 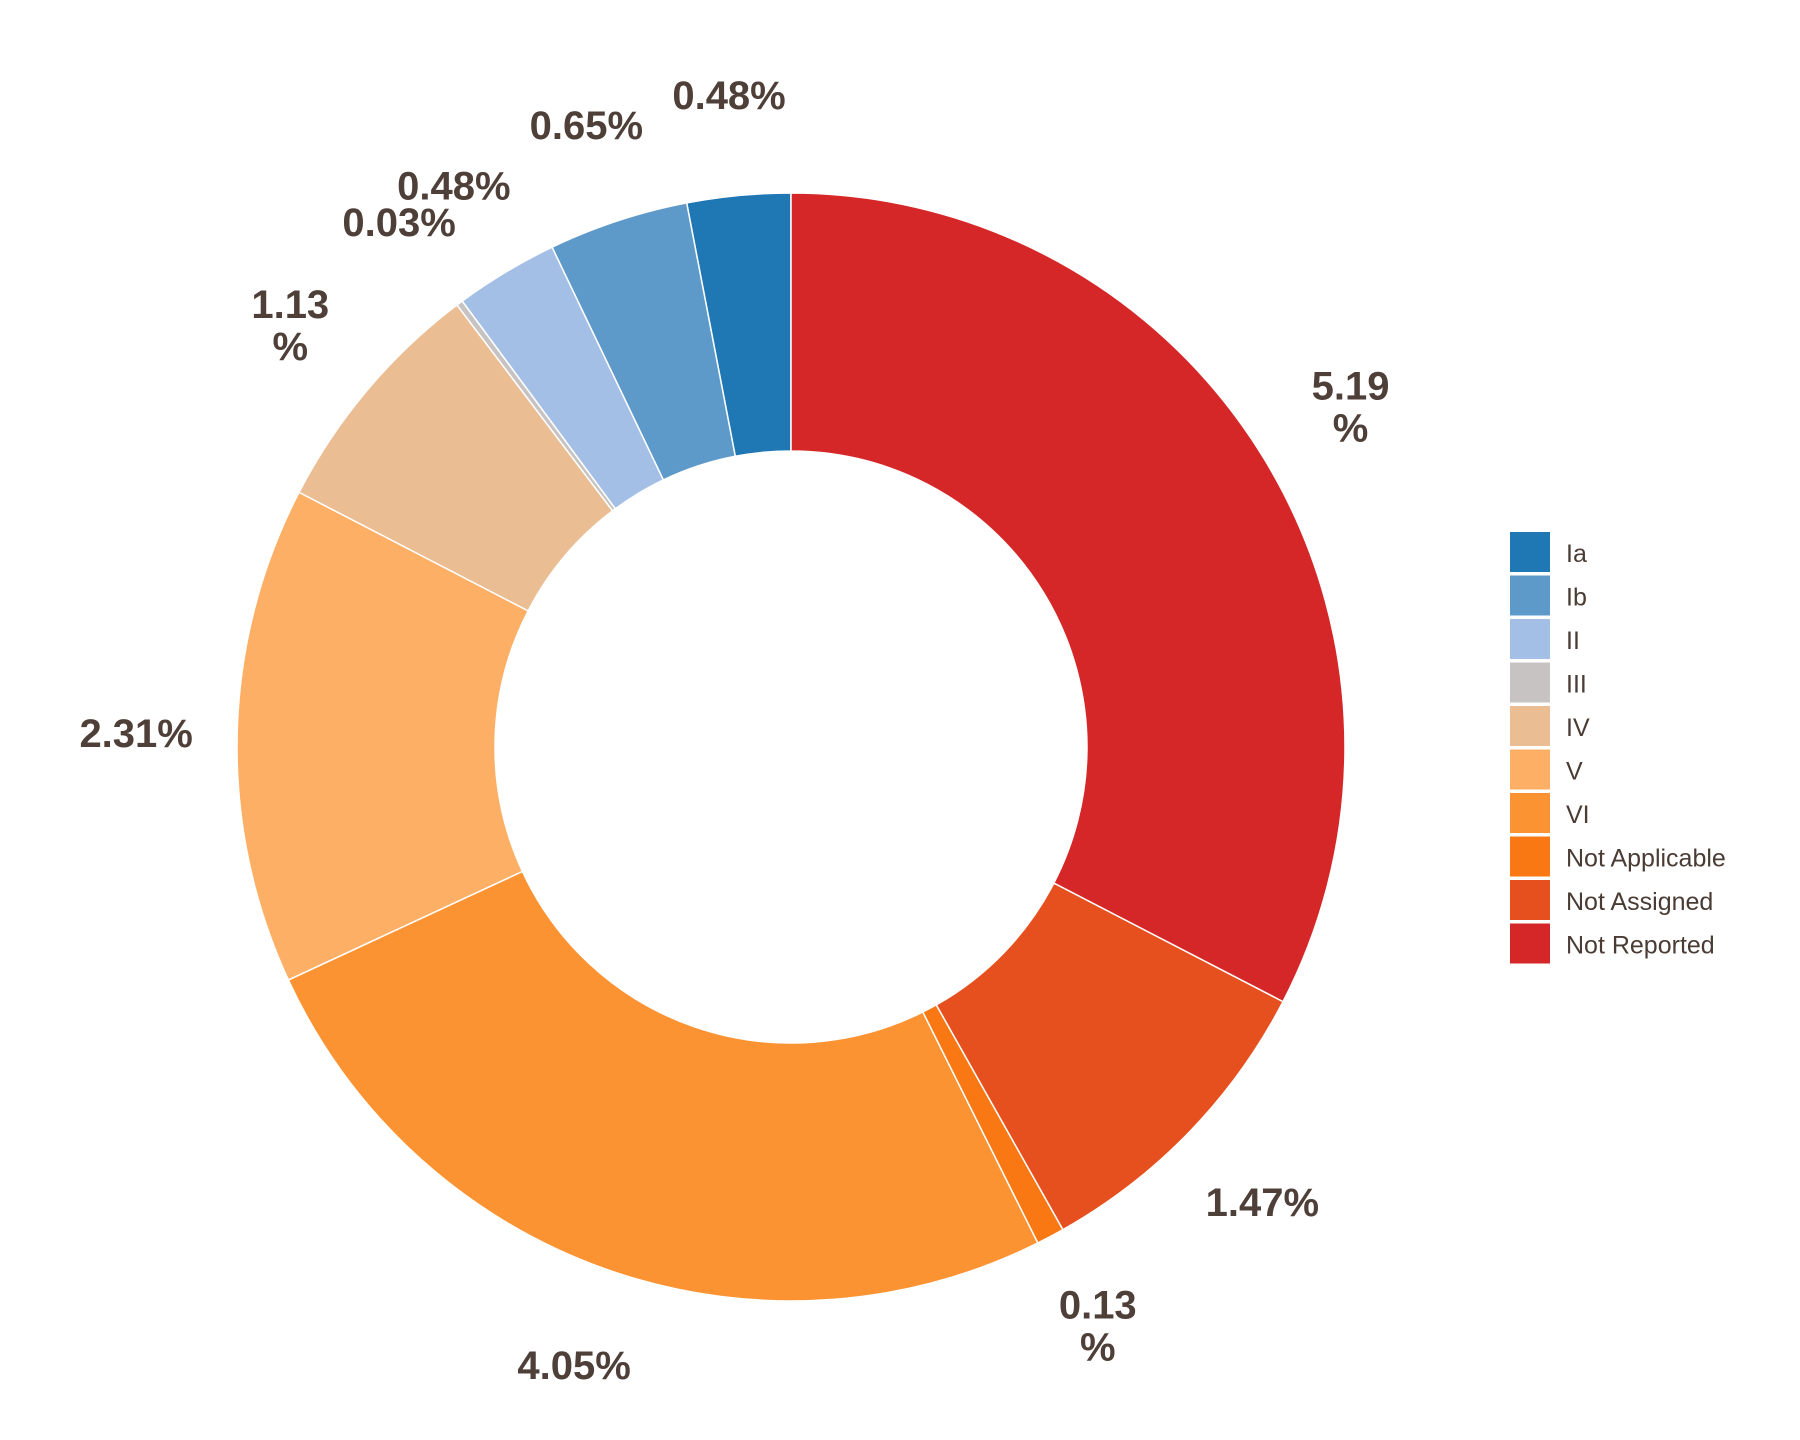 I want to click on data-label-not-applicable: 0.13%, so click(x=1098, y=1327).